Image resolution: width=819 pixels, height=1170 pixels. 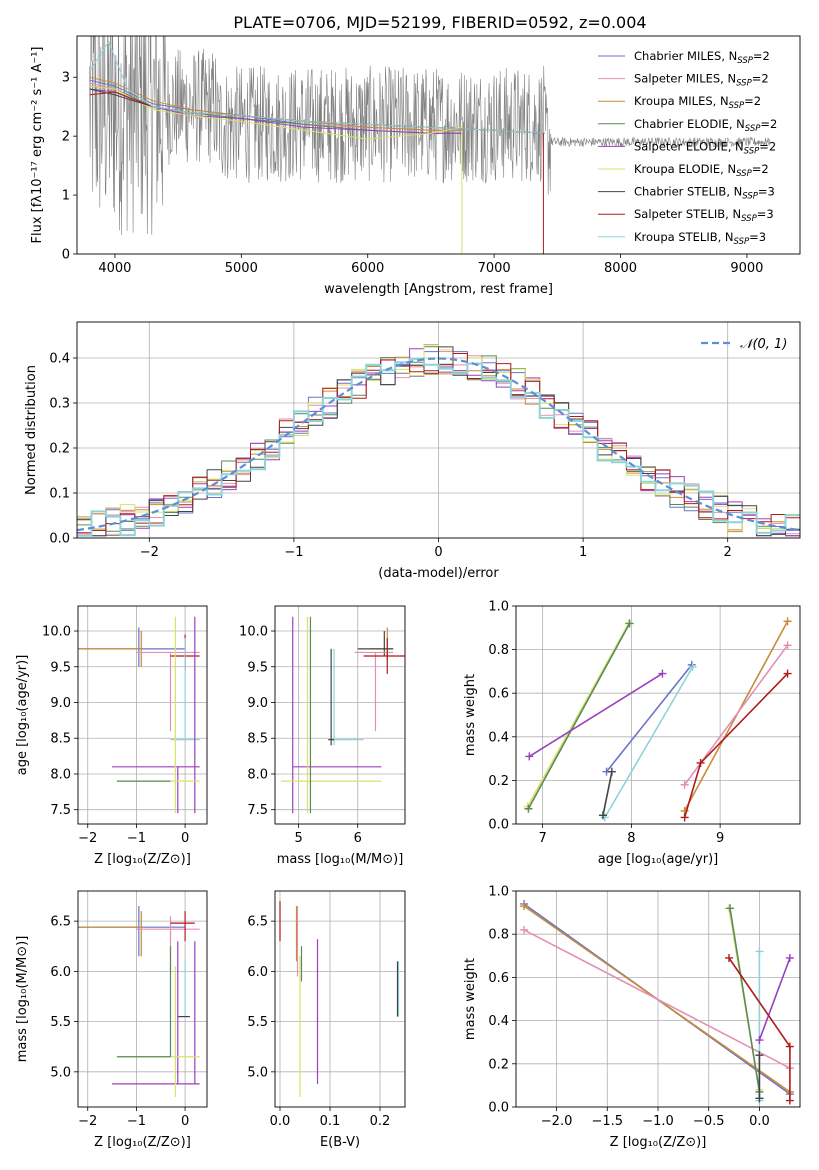 What do you see at coordinates (649, 742) in the screenshot?
I see `mw-age-line-kroupa_stelib` at bounding box center [649, 742].